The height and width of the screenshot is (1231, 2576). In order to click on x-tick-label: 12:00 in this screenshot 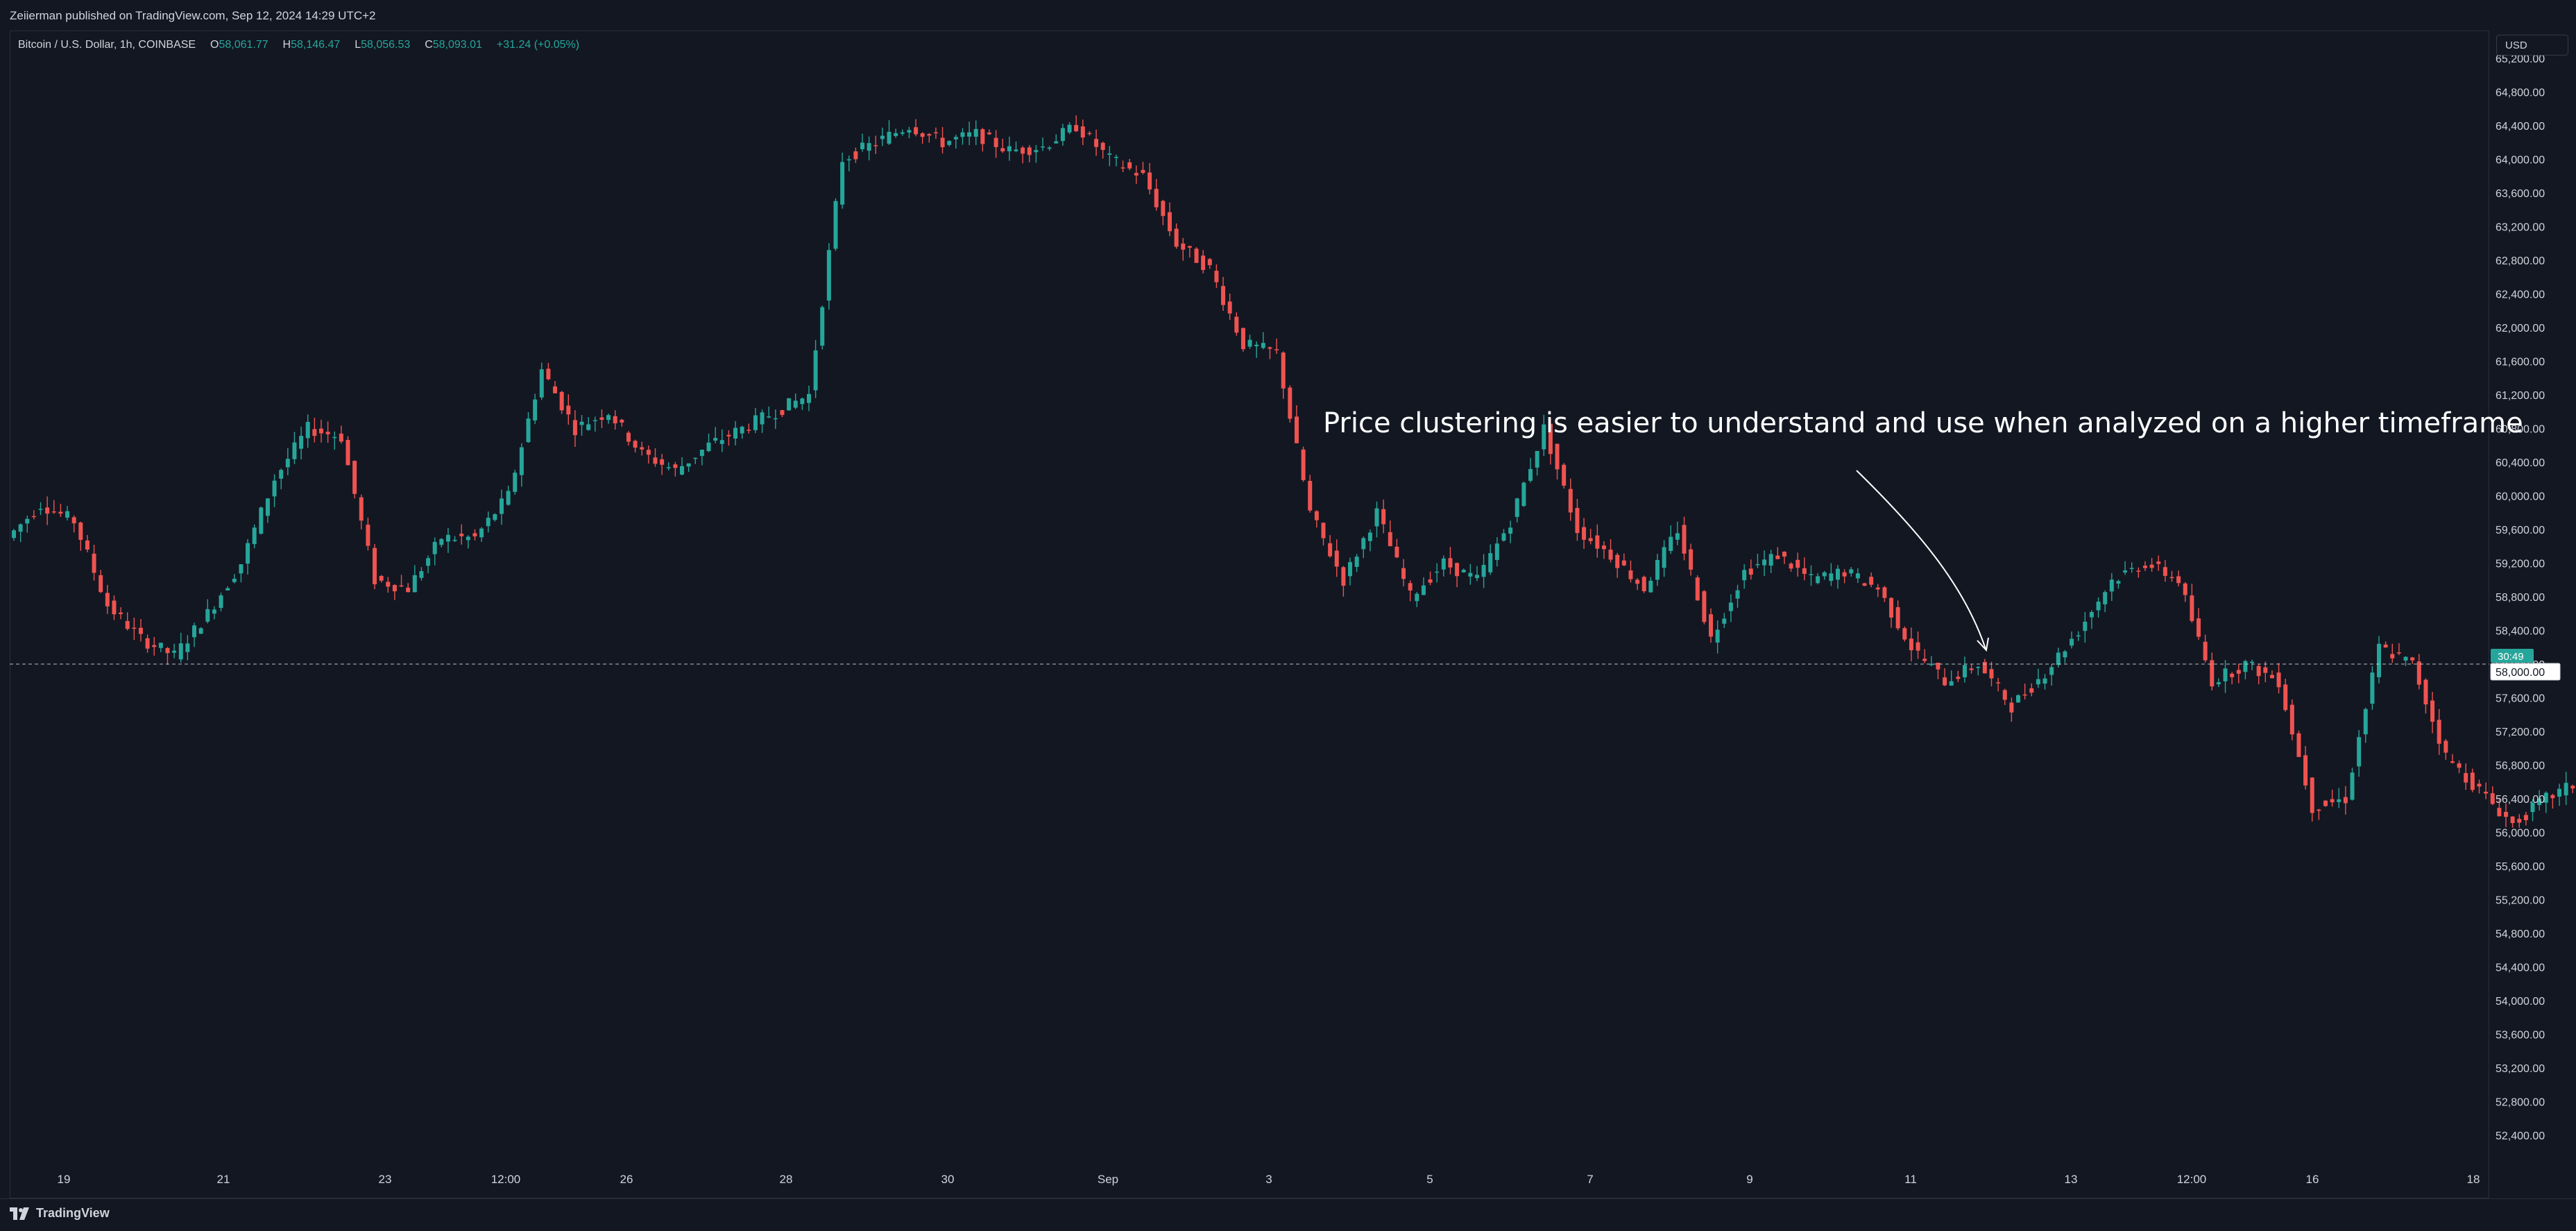, I will do `click(506, 1179)`.